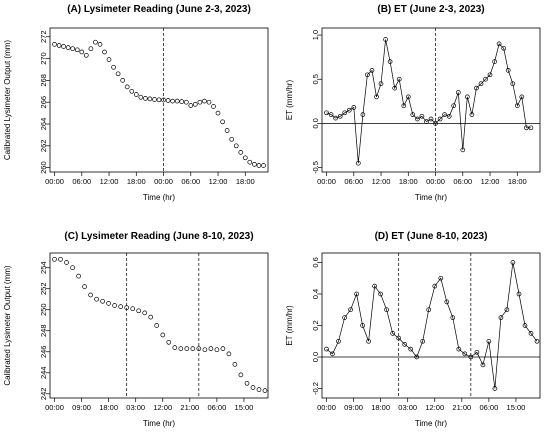 Image resolution: width=550 pixels, height=433 pixels. Describe the element at coordinates (43, 373) in the screenshot. I see `panel-c-y-tick-label: 244` at that location.